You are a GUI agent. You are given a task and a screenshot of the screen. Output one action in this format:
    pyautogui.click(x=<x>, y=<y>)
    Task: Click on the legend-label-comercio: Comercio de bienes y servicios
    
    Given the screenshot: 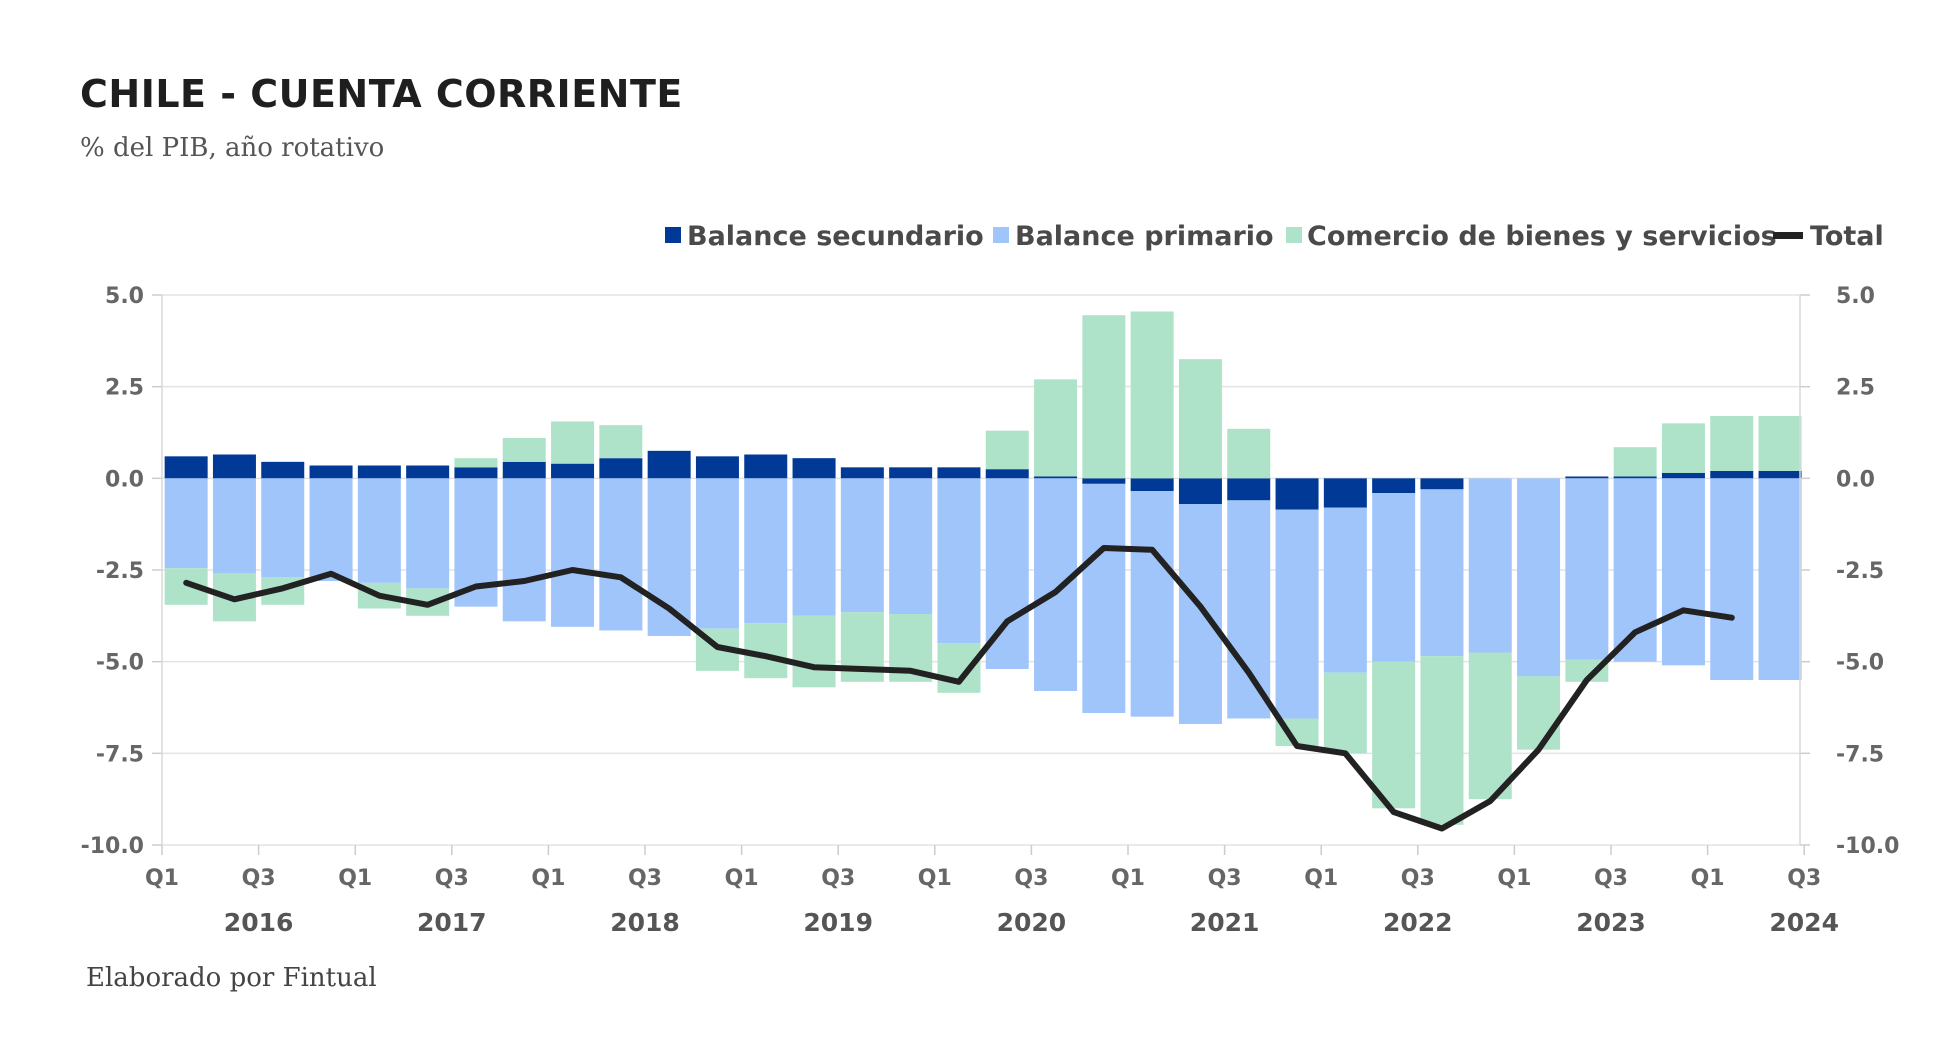 What is the action you would take?
    pyautogui.click(x=1542, y=236)
    